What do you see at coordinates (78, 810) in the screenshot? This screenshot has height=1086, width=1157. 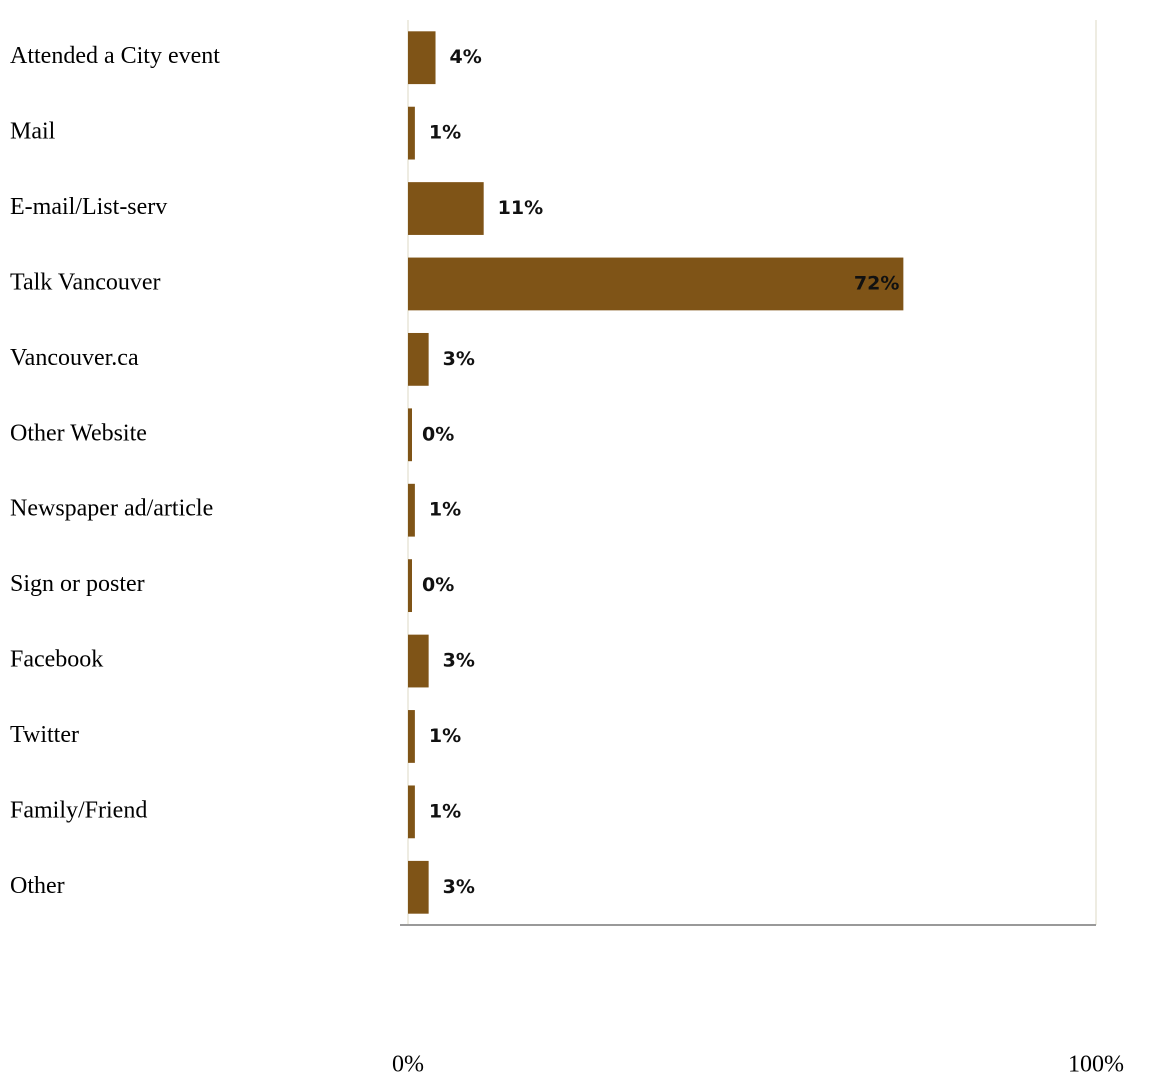 I see `category-label: Family/Friend` at bounding box center [78, 810].